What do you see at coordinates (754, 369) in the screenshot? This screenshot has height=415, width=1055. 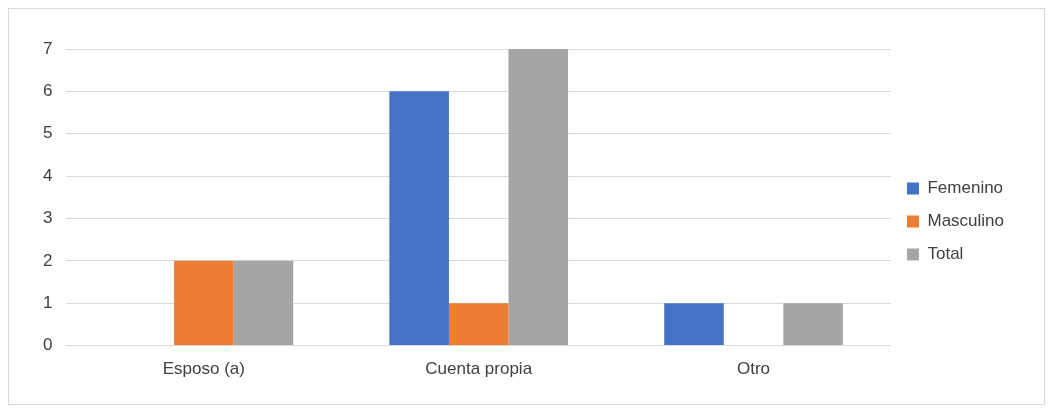 I see `x-tick-label: Otro` at bounding box center [754, 369].